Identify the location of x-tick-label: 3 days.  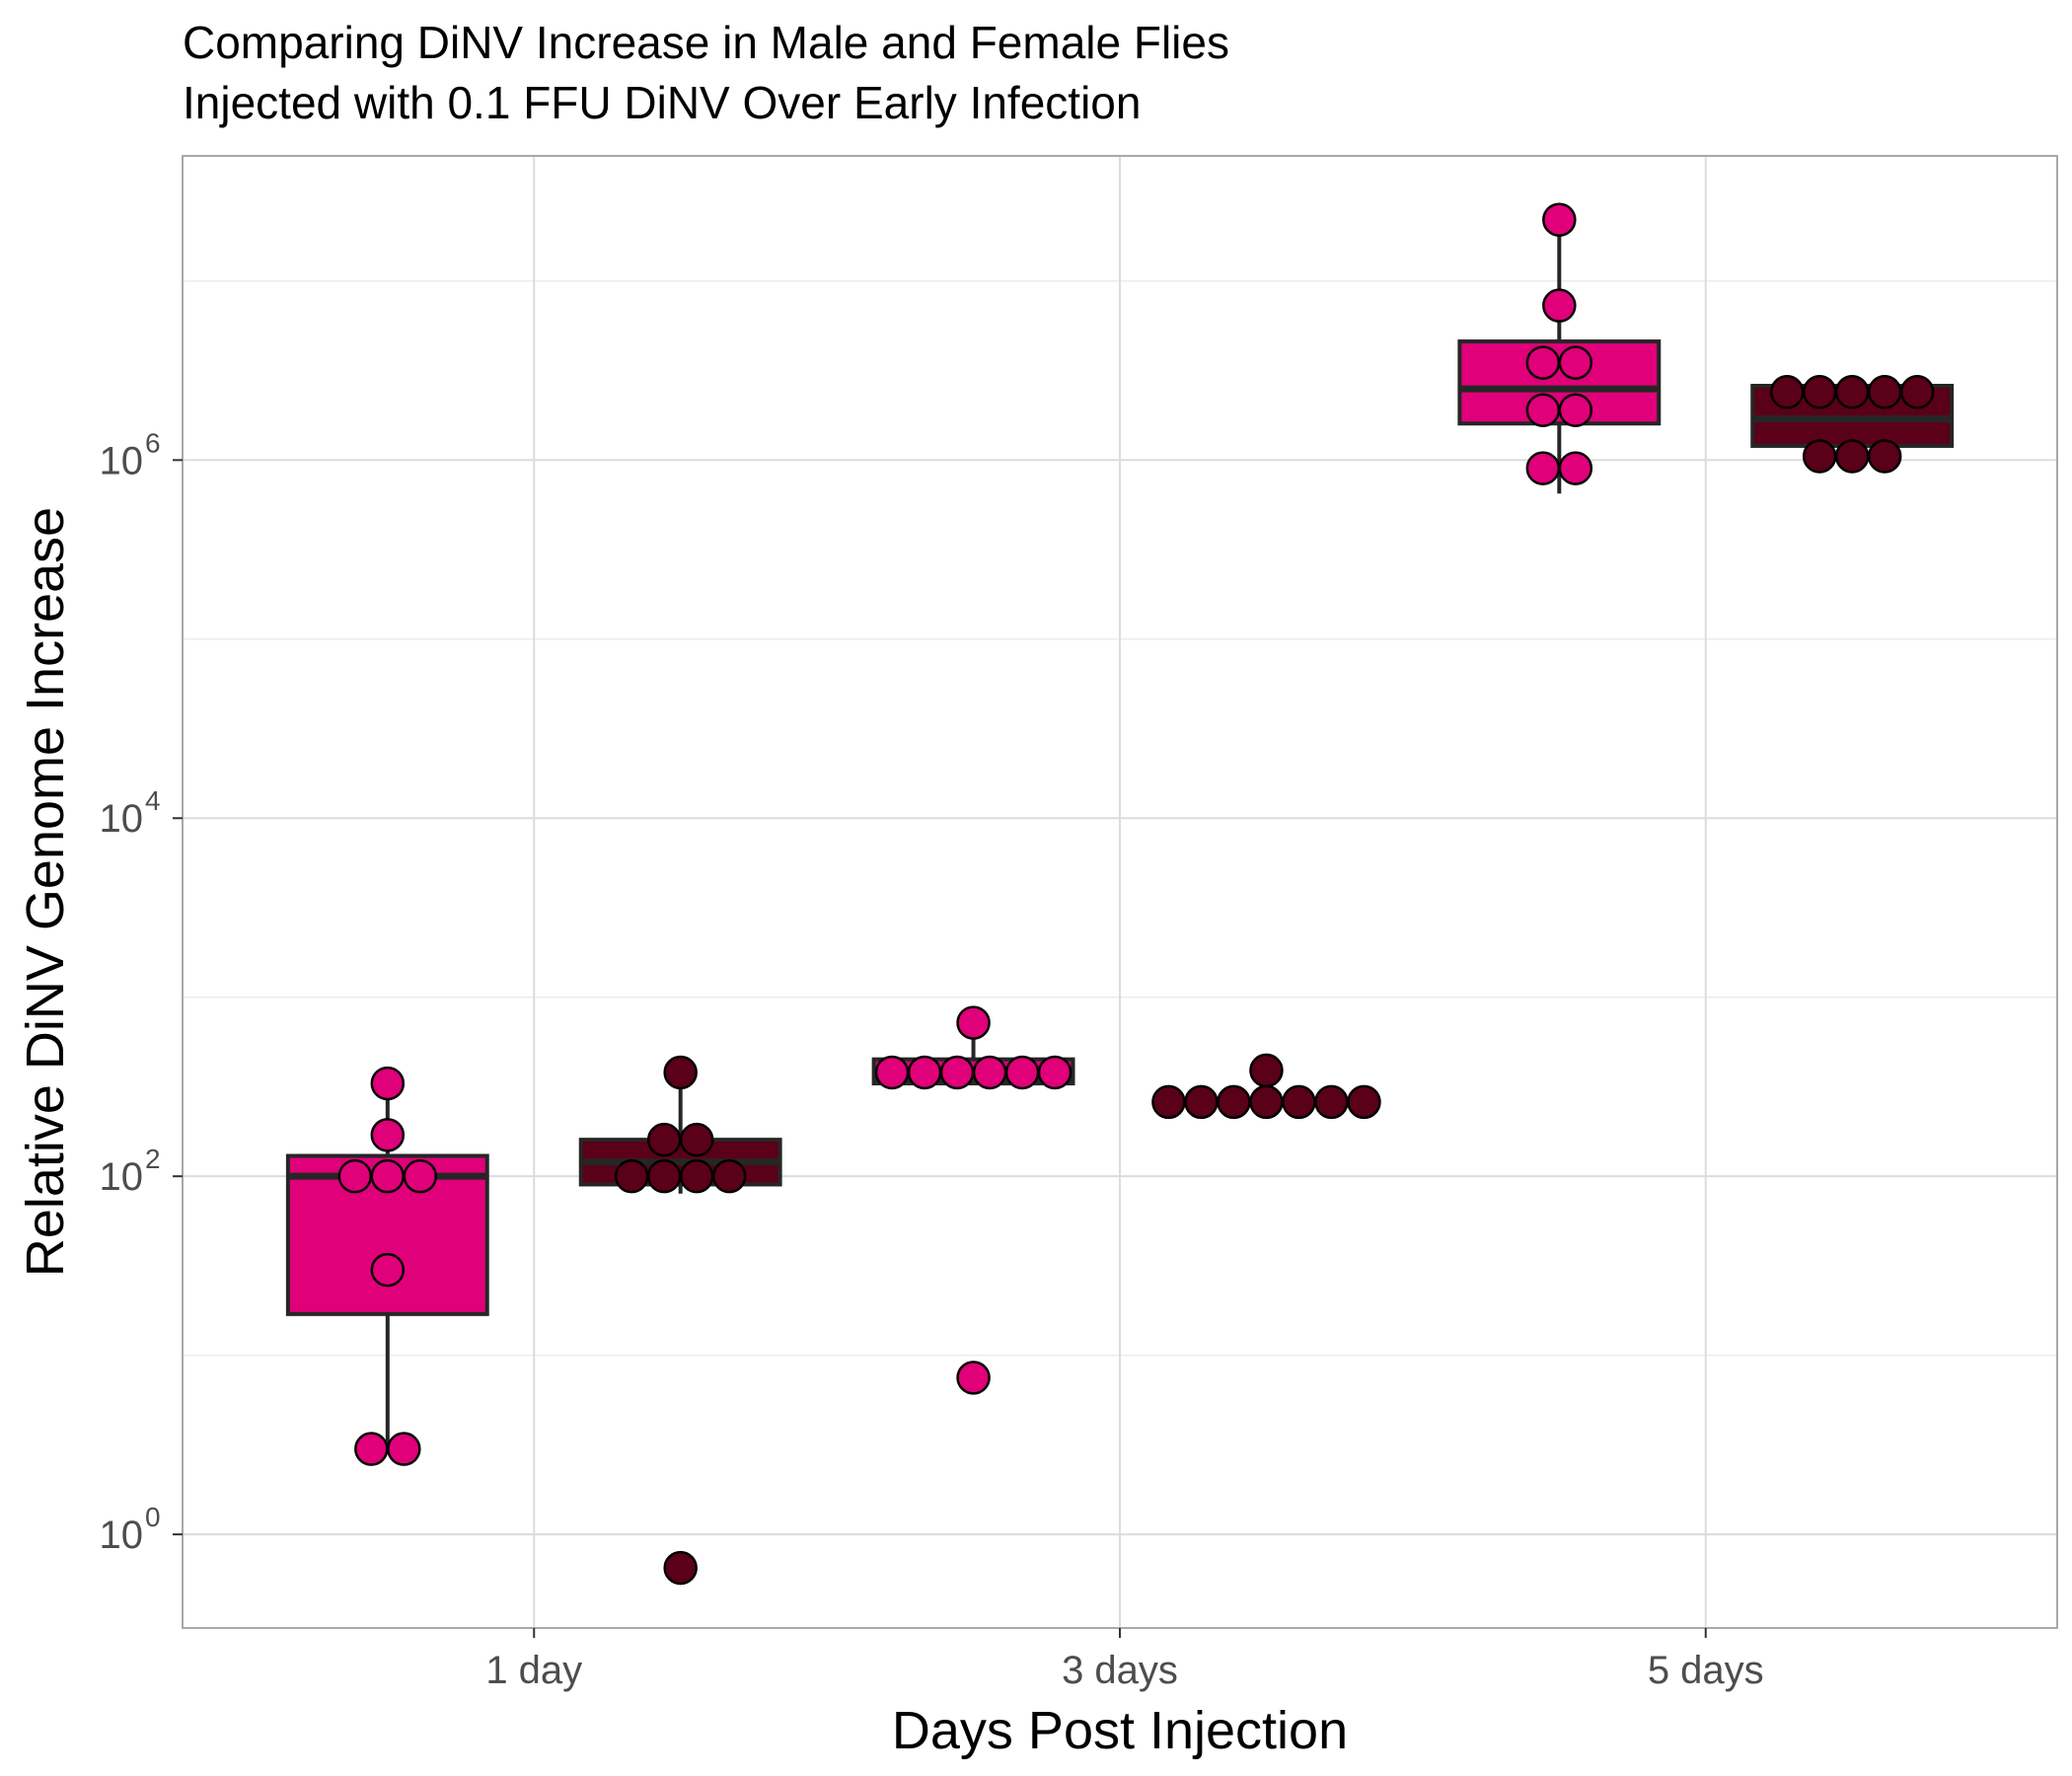
(1120, 1670).